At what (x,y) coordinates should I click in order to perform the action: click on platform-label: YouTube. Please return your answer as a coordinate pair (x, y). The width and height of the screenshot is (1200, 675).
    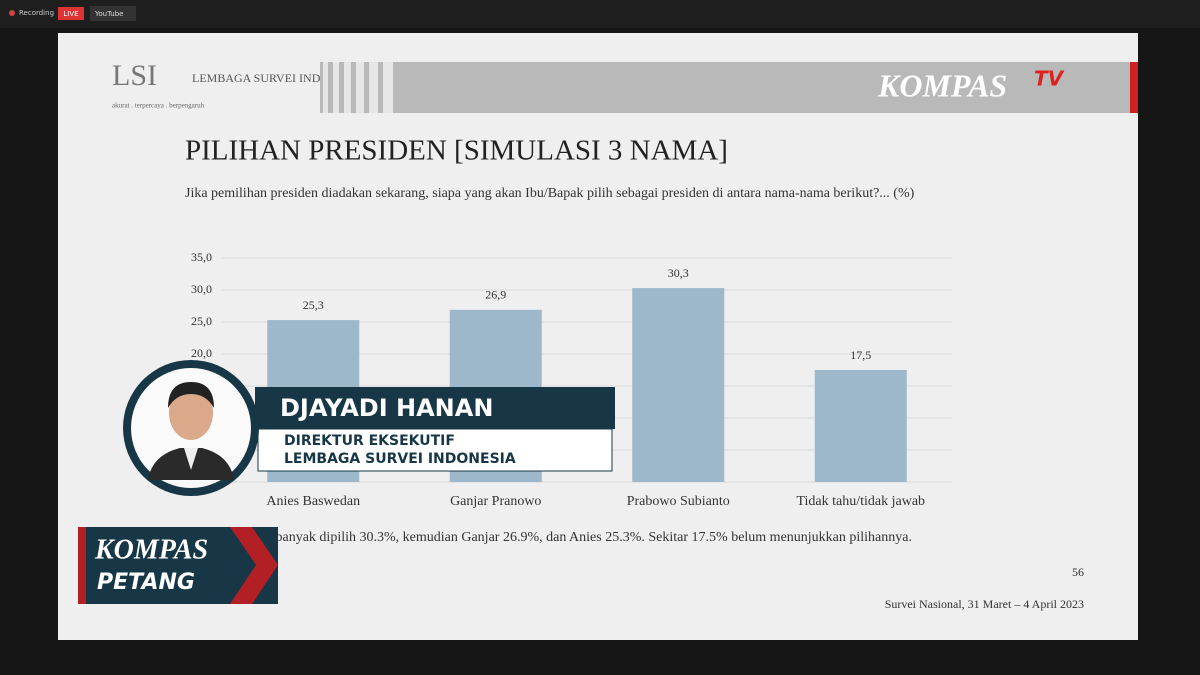
    Looking at the image, I should click on (108, 14).